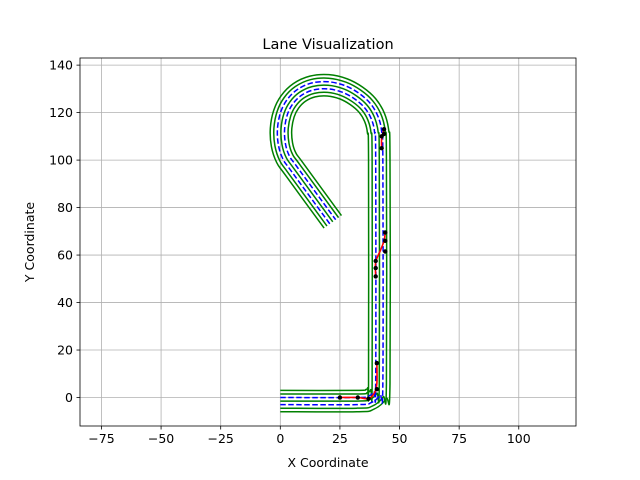 This screenshot has height=480, width=640. Describe the element at coordinates (65, 302) in the screenshot. I see `y-tick-label: 40` at that location.